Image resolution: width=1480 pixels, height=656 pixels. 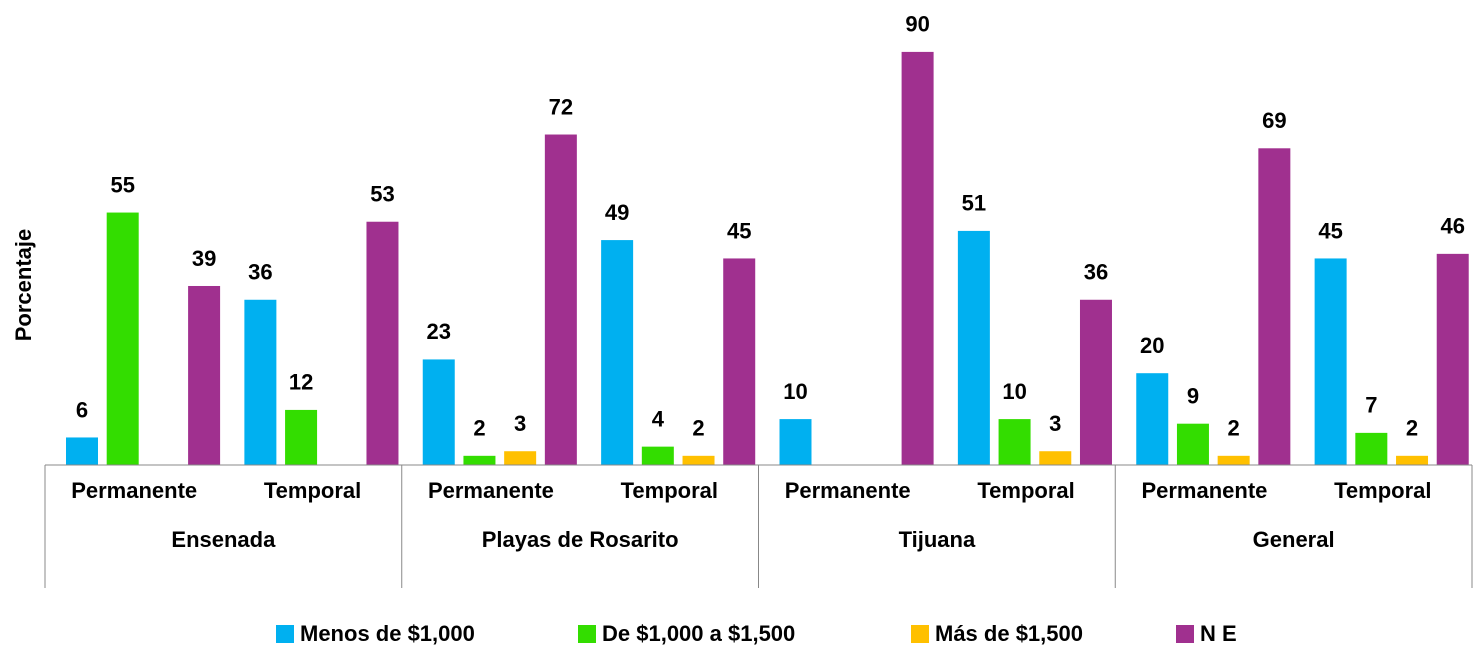 I want to click on value-label: 12, so click(x=301, y=382).